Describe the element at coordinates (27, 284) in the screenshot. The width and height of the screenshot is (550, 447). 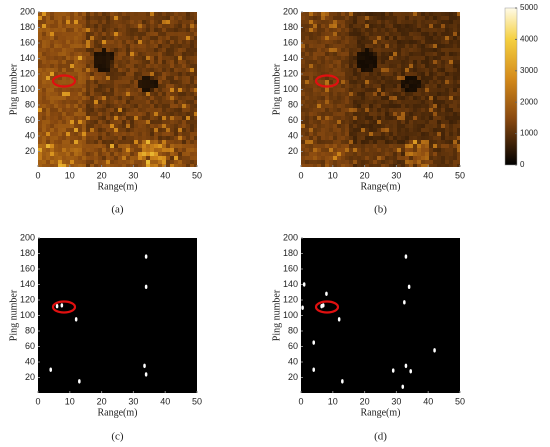
I see `y-tick-label: 140` at that location.